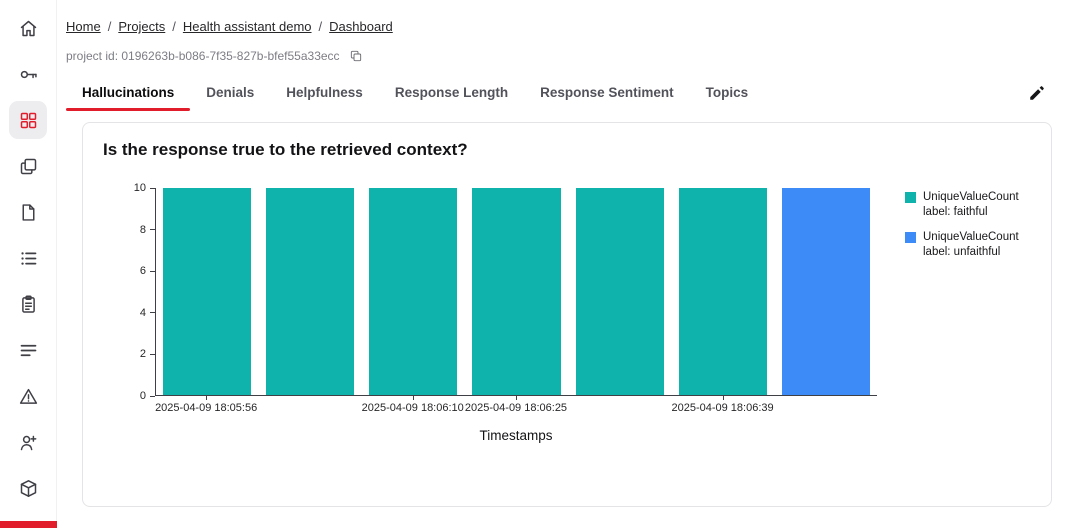 The height and width of the screenshot is (528, 1080). I want to click on sidebar-item-dashboard-grid, so click(28, 120).